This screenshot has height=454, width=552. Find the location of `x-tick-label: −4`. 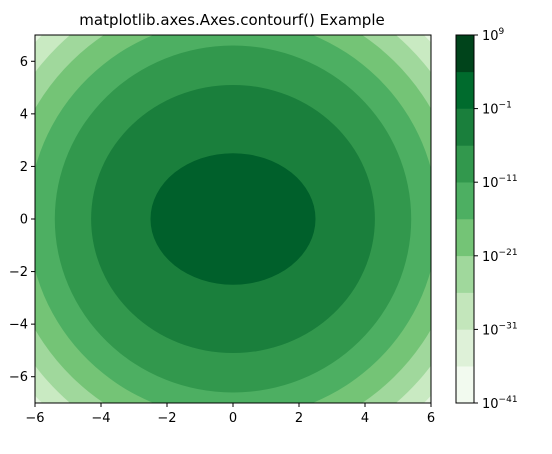

x-tick-label: −4 is located at coordinates (100, 418).